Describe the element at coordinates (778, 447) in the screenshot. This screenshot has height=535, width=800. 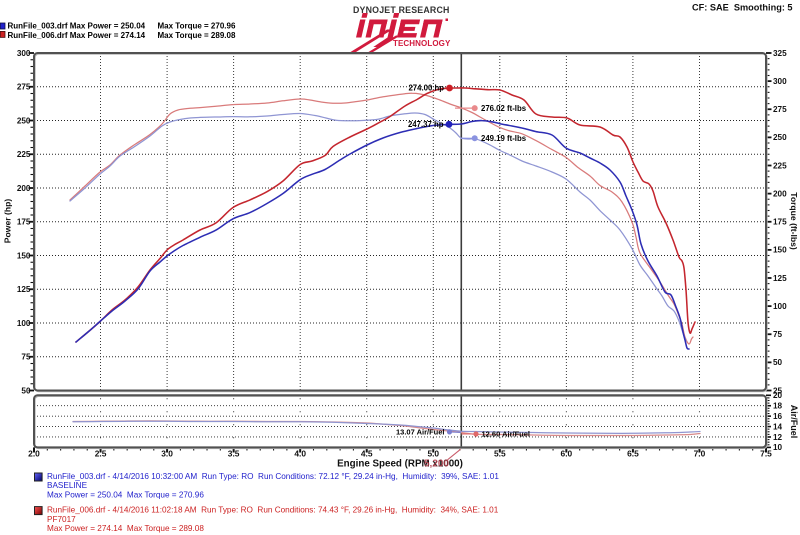
I see `svg-text: 10` at that location.